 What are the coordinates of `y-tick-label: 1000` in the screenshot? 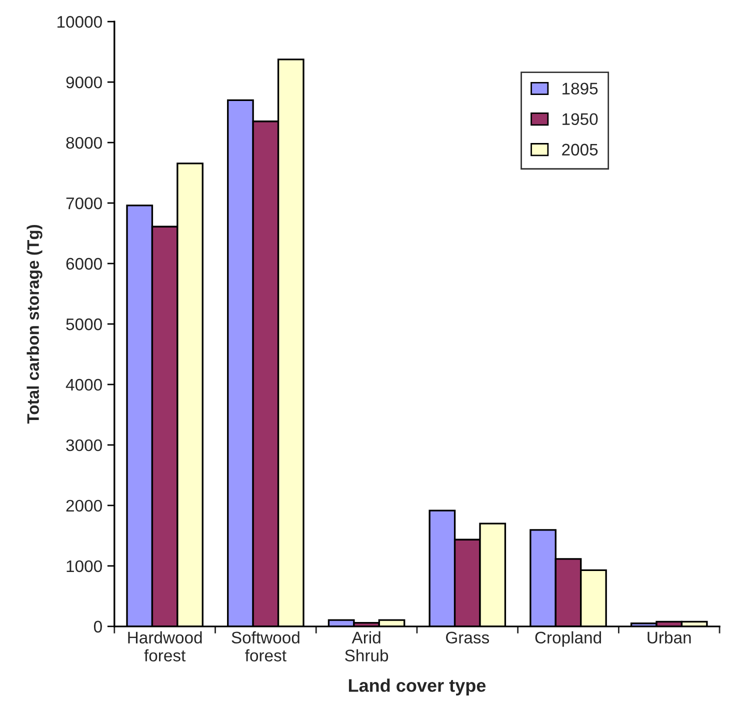 It's located at (84, 566).